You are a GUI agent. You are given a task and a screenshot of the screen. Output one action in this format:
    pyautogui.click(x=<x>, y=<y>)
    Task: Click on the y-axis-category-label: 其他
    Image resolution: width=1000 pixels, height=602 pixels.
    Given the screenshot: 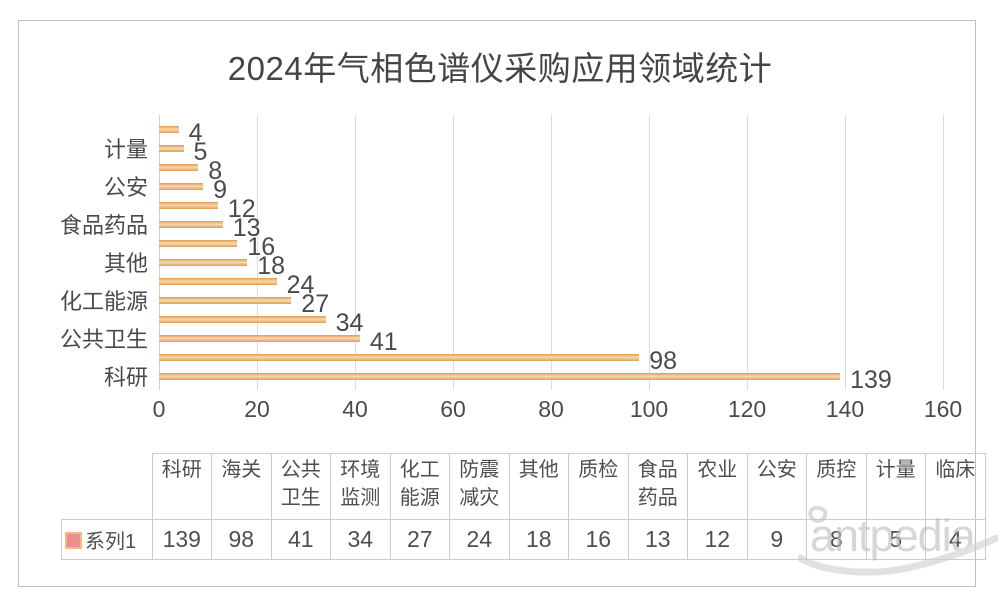 What is the action you would take?
    pyautogui.click(x=125, y=263)
    